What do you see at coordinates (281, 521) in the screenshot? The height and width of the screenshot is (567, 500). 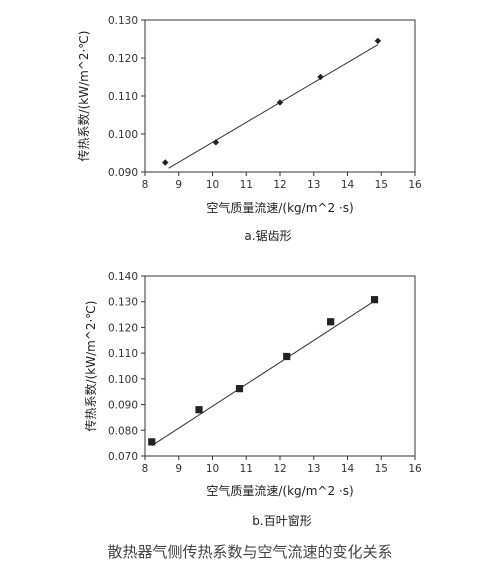 I see `chart-b-sublabel: b.百叶窗形` at bounding box center [281, 521].